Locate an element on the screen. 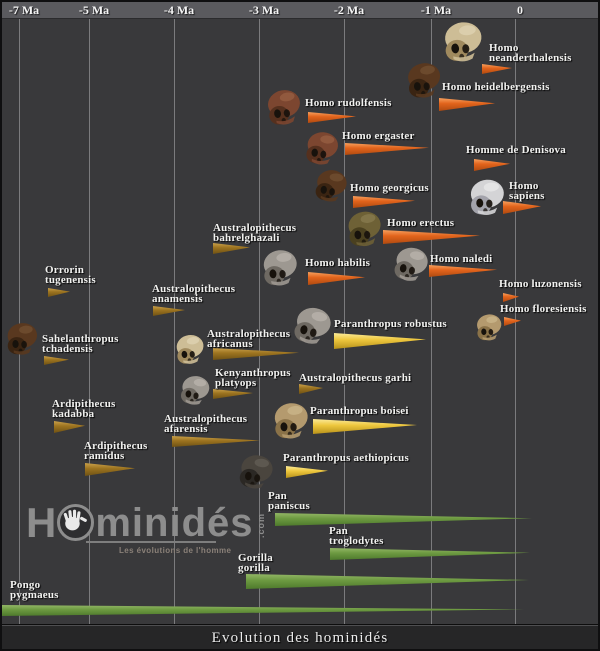 The height and width of the screenshot is (651, 600). skull-image-kenyanthropus-platyops is located at coordinates (195, 390).